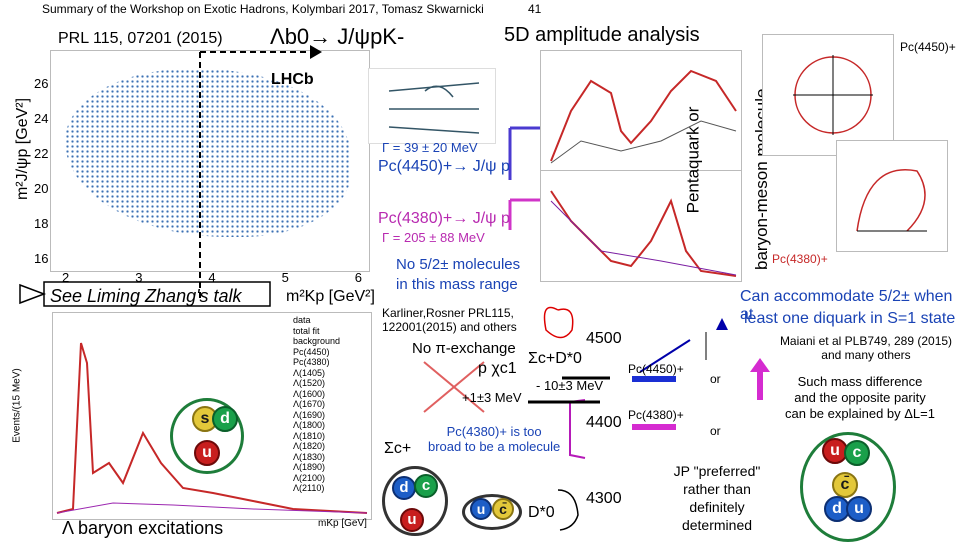 This screenshot has height=542, width=960. I want to click on quark-u-4: u, so click(835, 451).